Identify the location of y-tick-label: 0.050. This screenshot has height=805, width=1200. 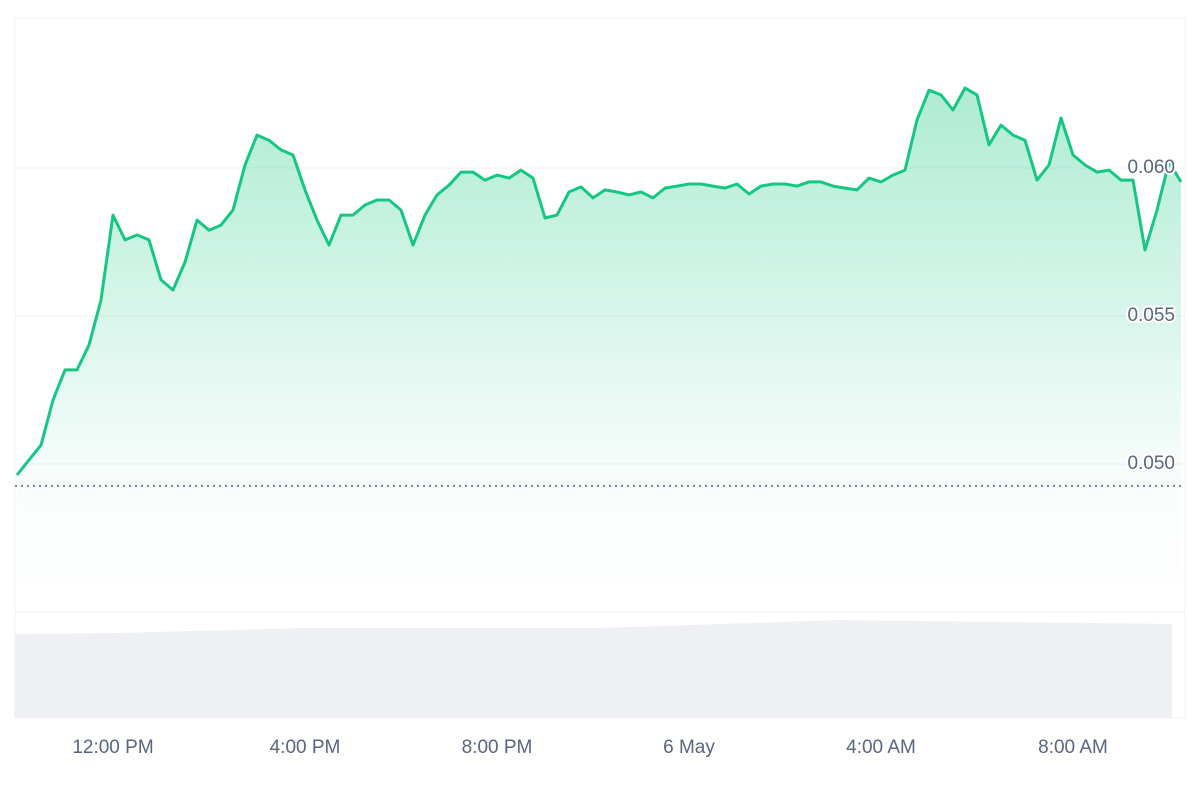
(1151, 463).